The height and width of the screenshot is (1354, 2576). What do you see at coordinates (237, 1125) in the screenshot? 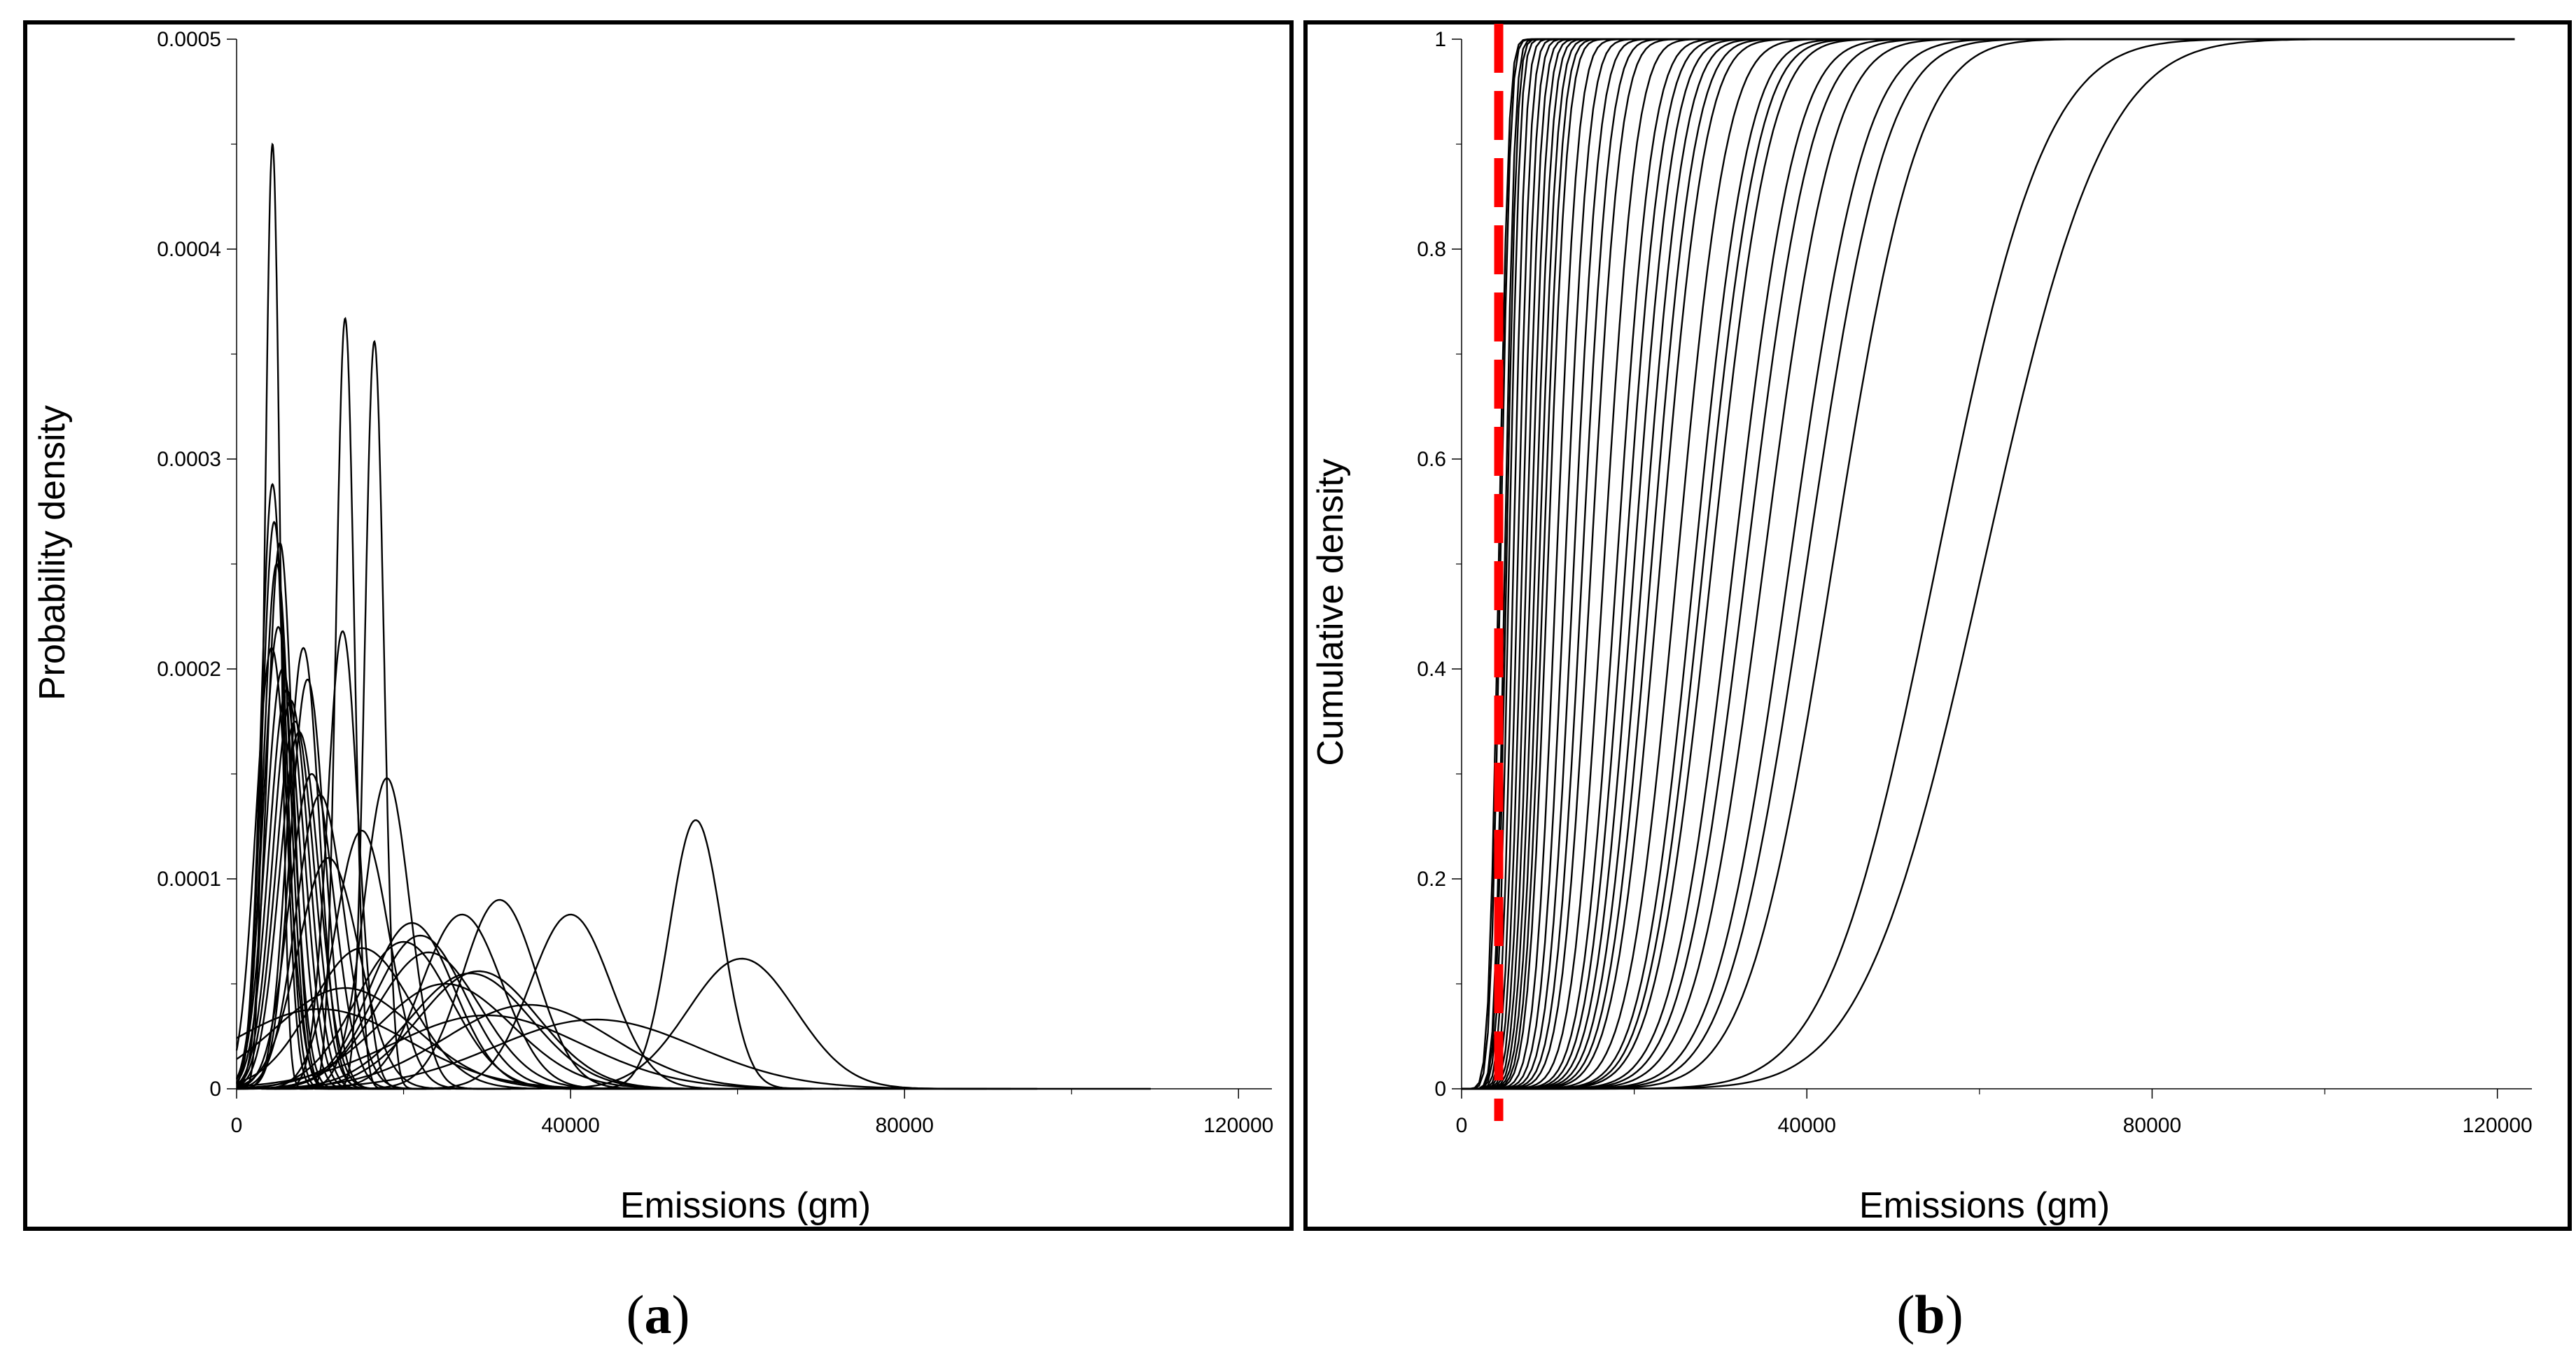
I see `panel-a-xtick-label: 0` at bounding box center [237, 1125].